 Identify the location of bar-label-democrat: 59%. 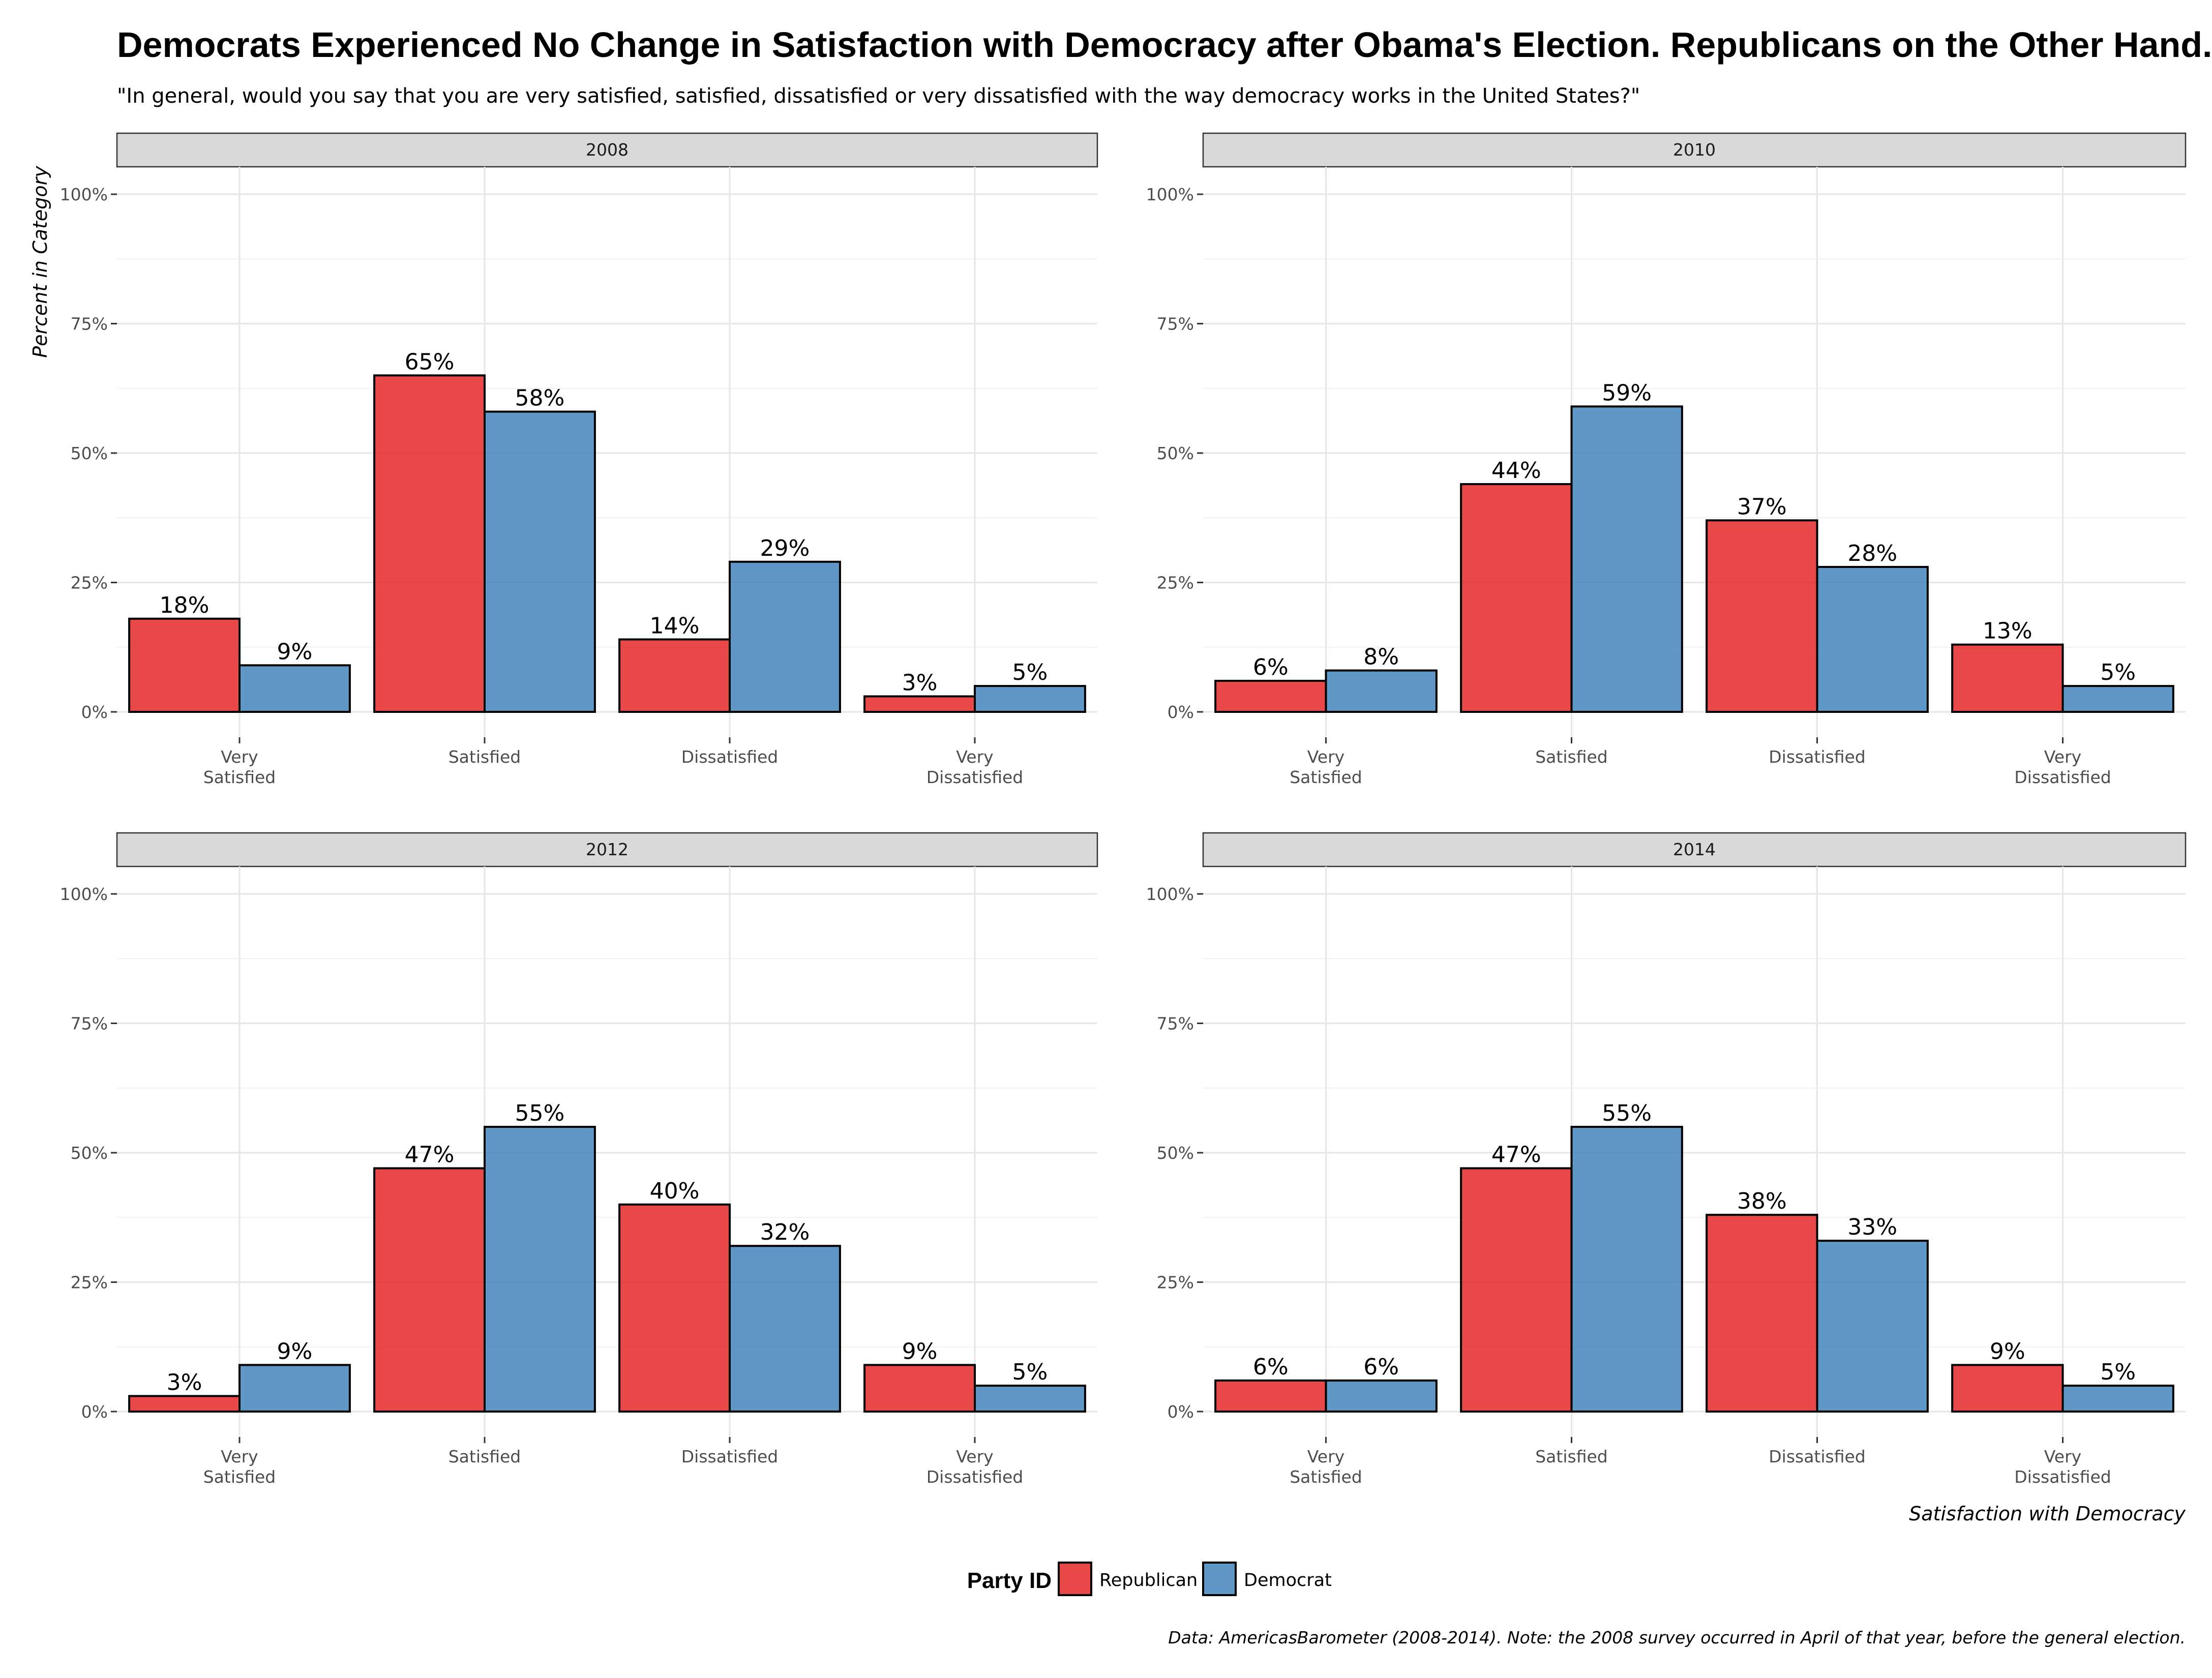
(1627, 393).